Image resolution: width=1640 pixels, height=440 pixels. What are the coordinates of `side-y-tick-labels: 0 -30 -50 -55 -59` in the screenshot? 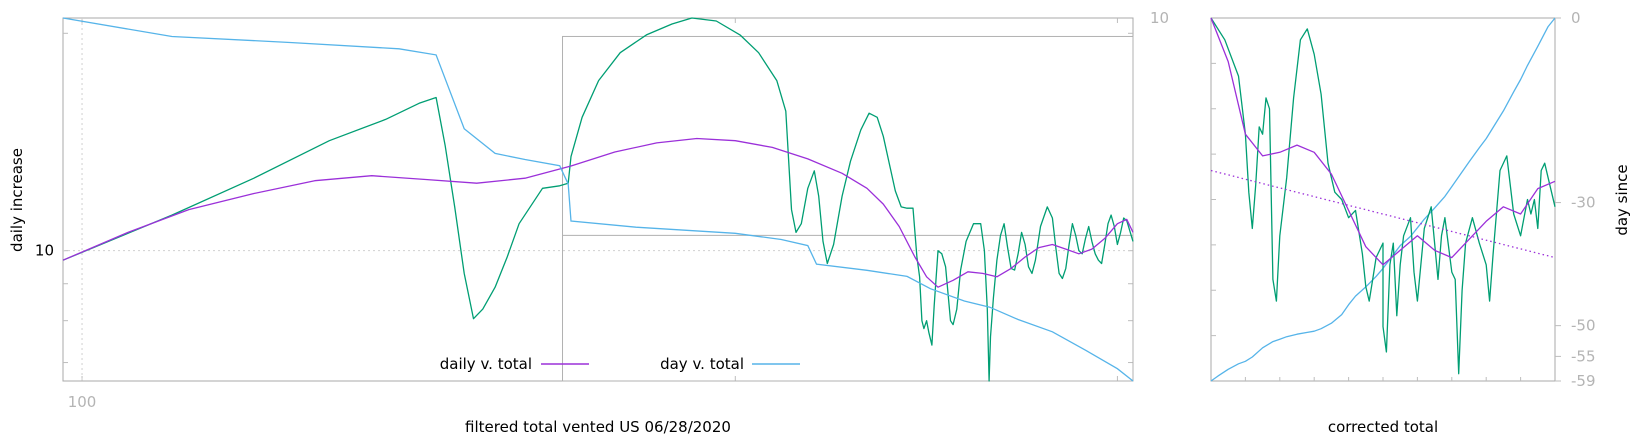 It's located at (1575, 199).